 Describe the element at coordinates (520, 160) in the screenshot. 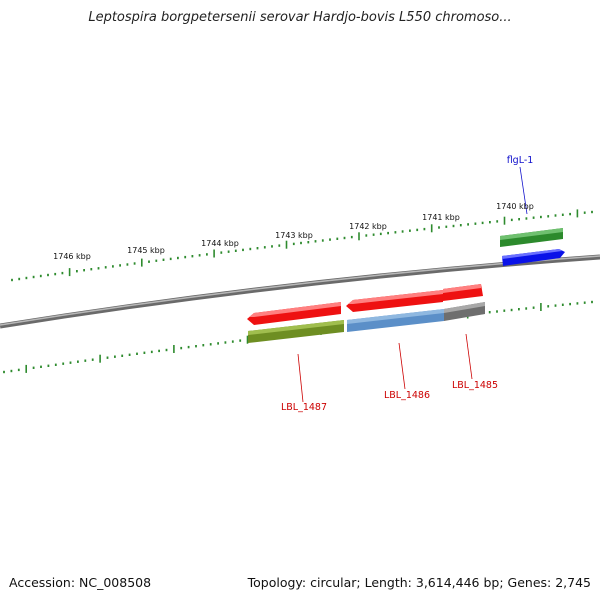

I see `gene-label-flgL-1: flgL-1` at that location.